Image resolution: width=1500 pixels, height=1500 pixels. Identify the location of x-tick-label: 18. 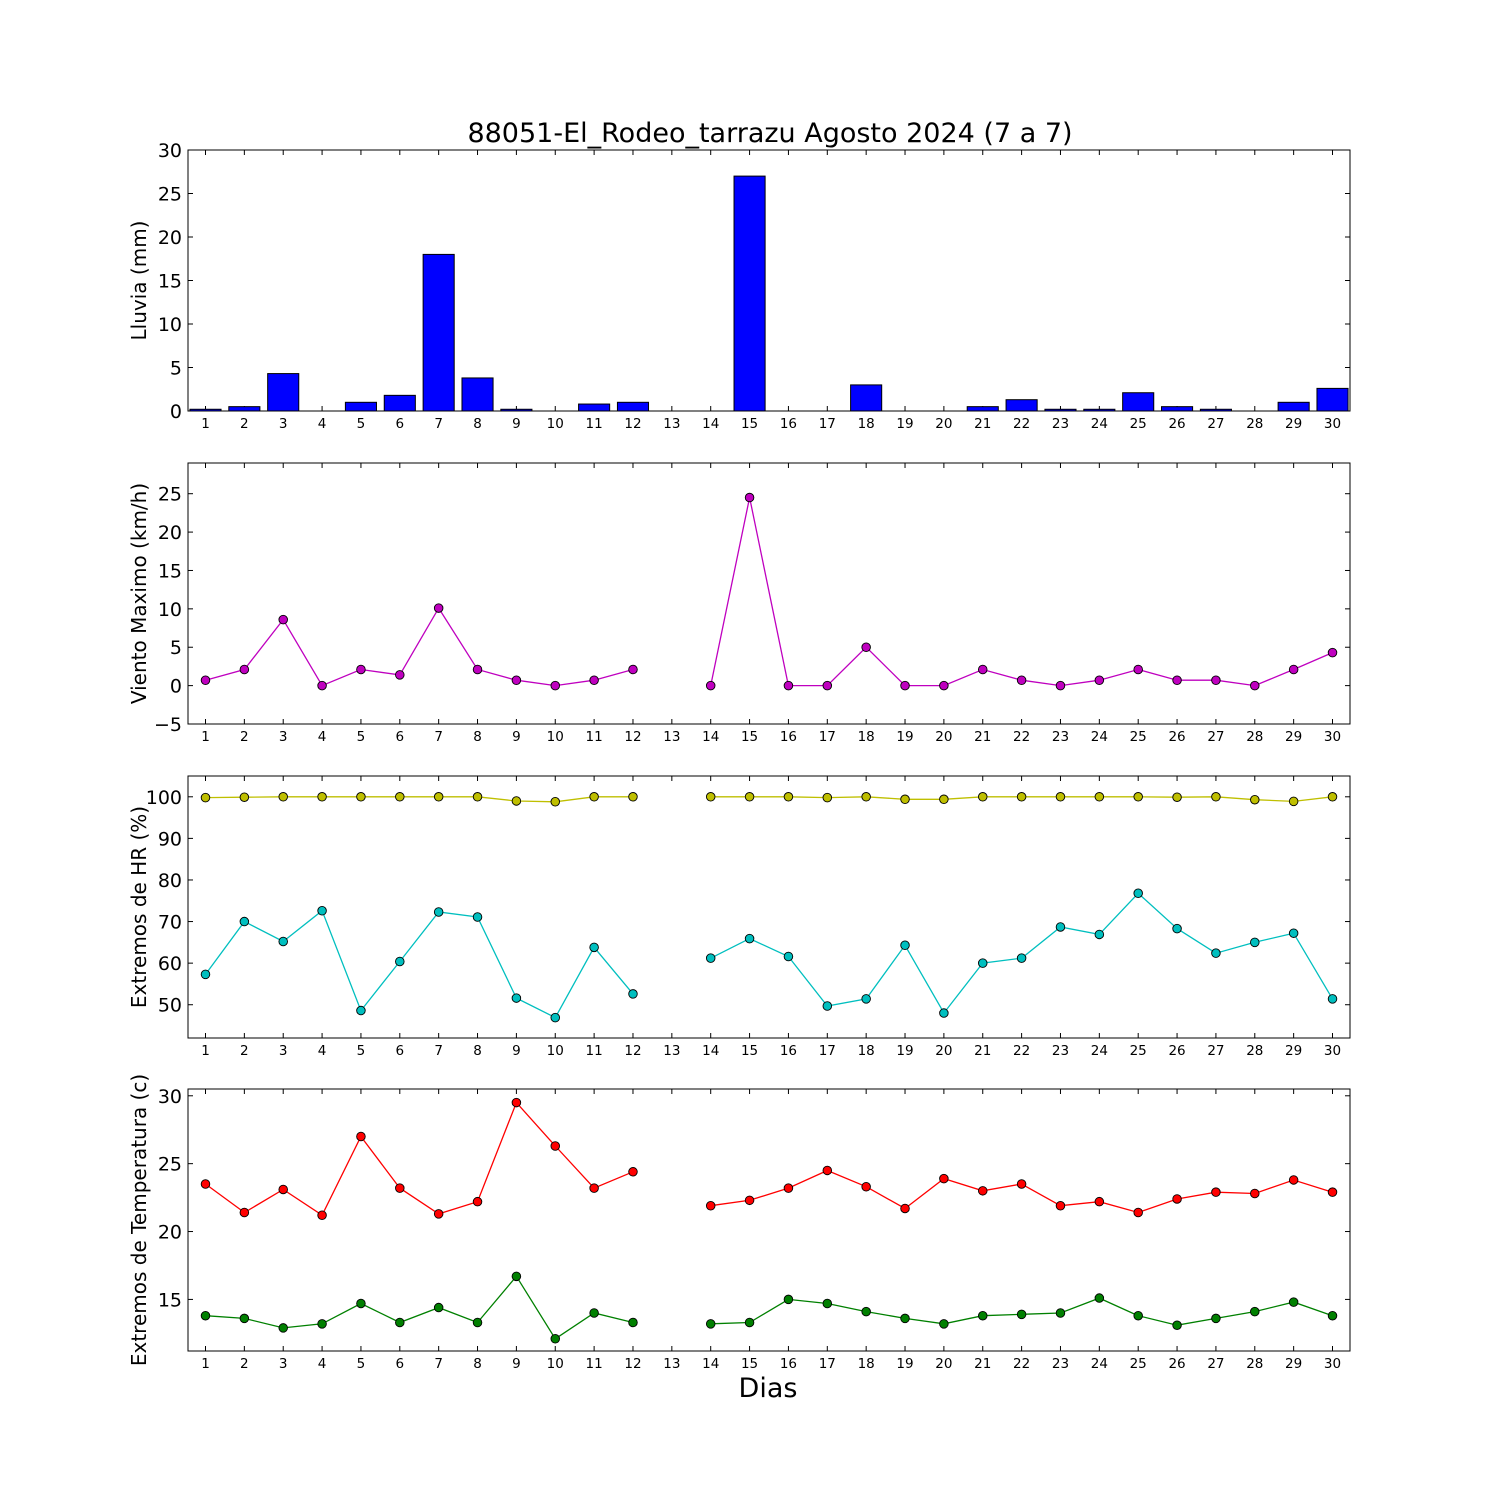
(866, 424).